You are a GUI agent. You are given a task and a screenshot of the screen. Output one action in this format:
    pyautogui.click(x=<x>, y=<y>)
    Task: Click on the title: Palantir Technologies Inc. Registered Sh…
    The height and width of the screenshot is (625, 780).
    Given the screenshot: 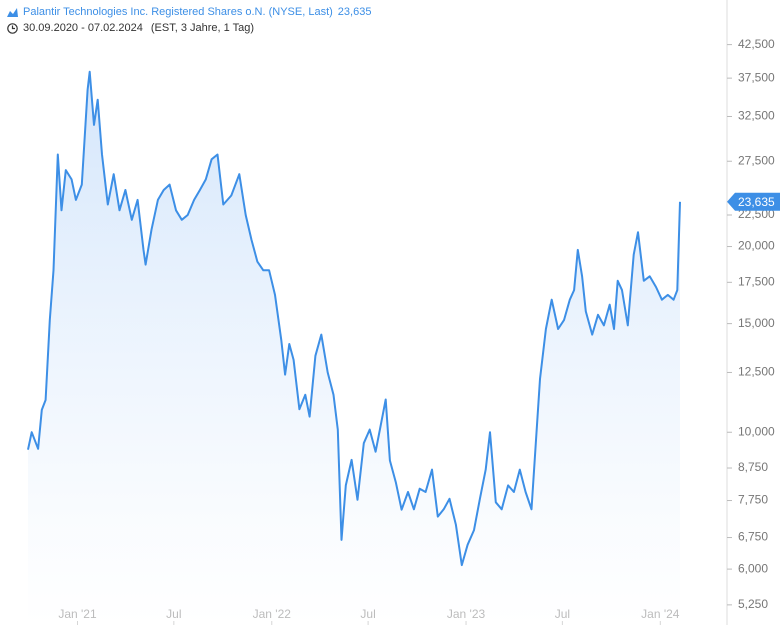 What is the action you would take?
    pyautogui.click(x=178, y=12)
    